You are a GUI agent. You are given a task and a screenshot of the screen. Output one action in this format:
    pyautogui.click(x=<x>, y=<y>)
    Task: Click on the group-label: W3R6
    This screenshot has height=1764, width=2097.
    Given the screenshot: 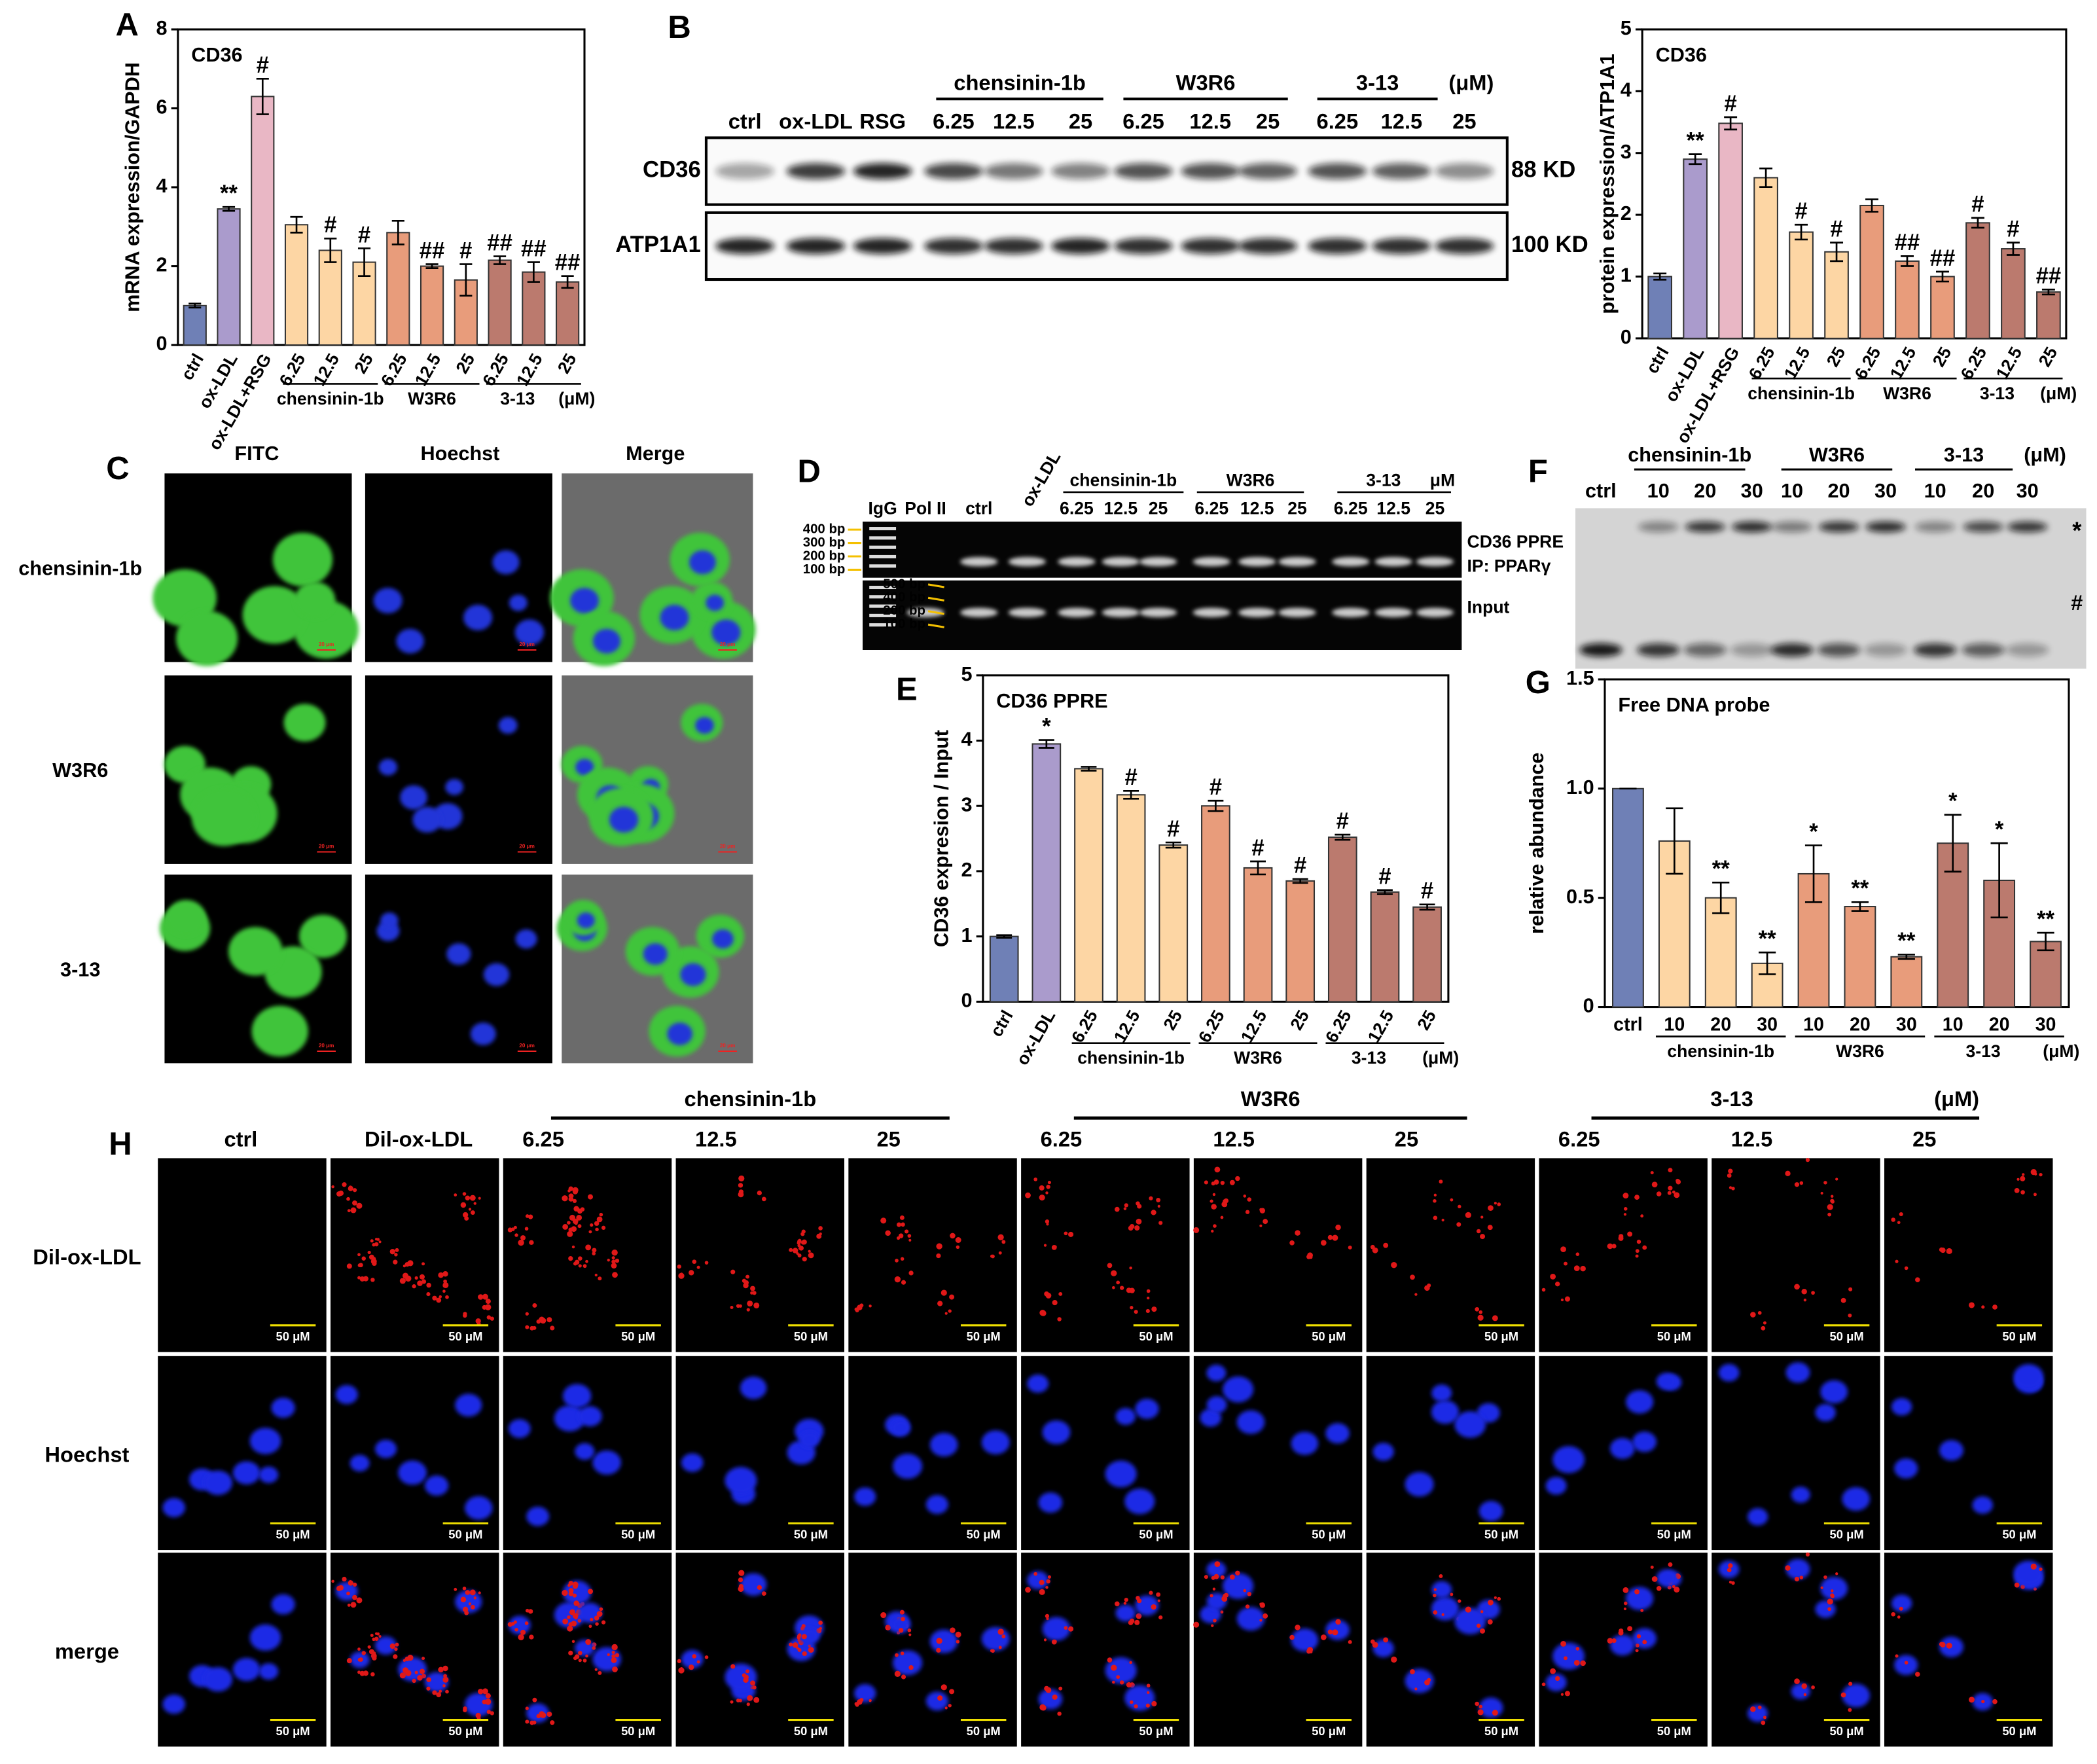 What is the action you would take?
    pyautogui.click(x=1258, y=1058)
    